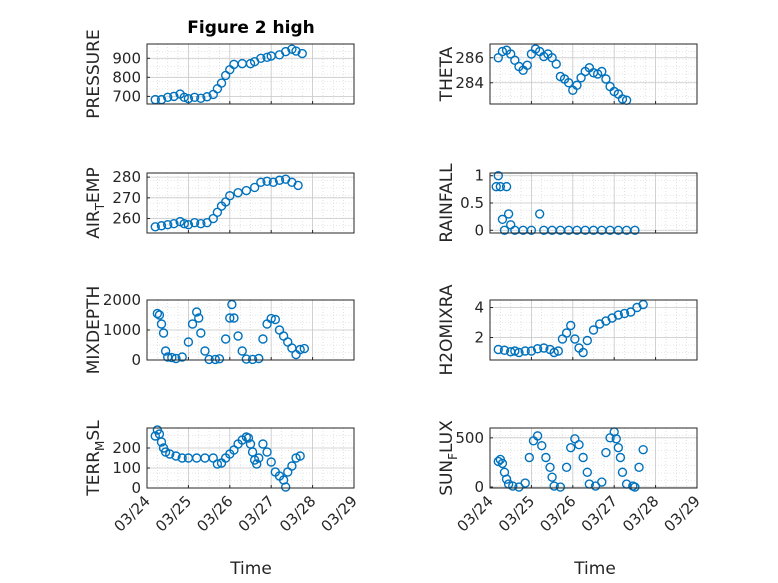 Image resolution: width=778 pixels, height=583 pixels. I want to click on x-tick-label: 03/29, so click(682, 513).